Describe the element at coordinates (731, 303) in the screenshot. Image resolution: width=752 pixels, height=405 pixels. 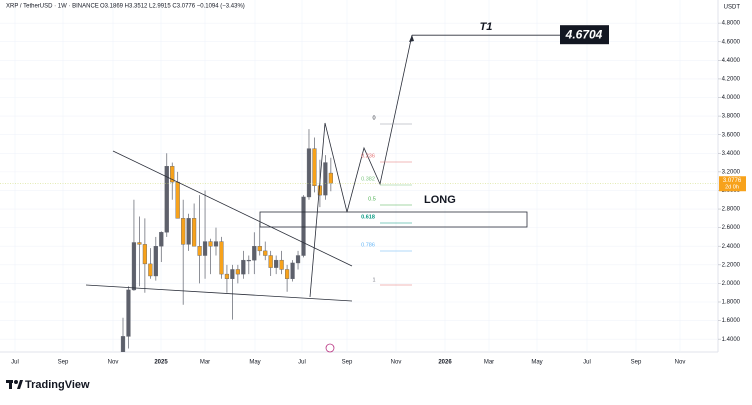
I see `y-tick-label: 1.8000` at that location.